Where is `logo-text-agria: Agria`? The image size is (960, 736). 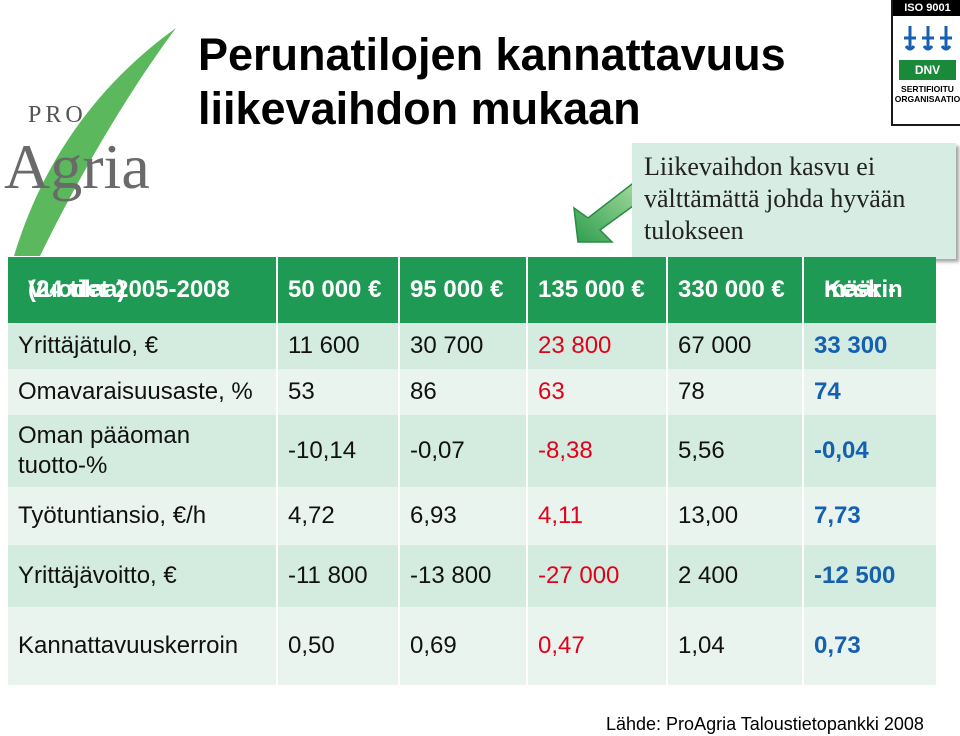
logo-text-agria: Agria is located at coordinates (77, 166).